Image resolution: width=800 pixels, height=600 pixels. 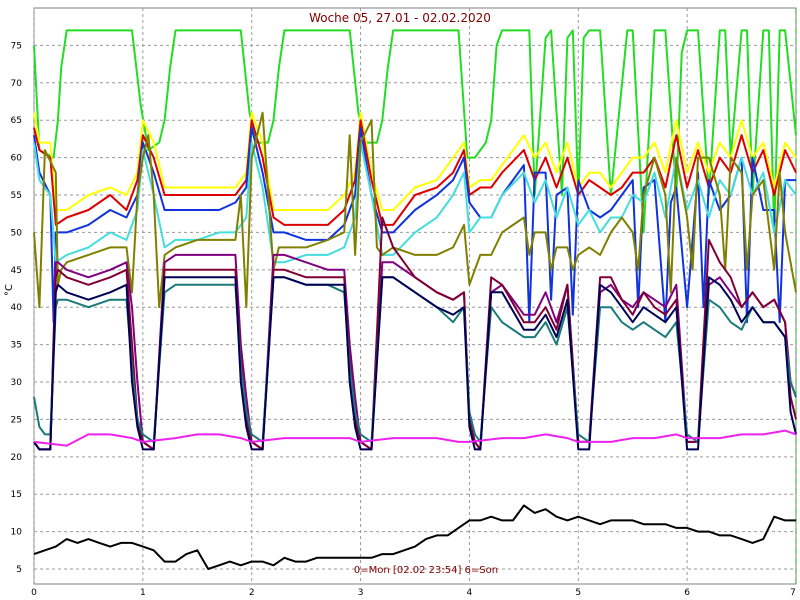 I want to click on x-tick-label: 5, so click(x=578, y=593).